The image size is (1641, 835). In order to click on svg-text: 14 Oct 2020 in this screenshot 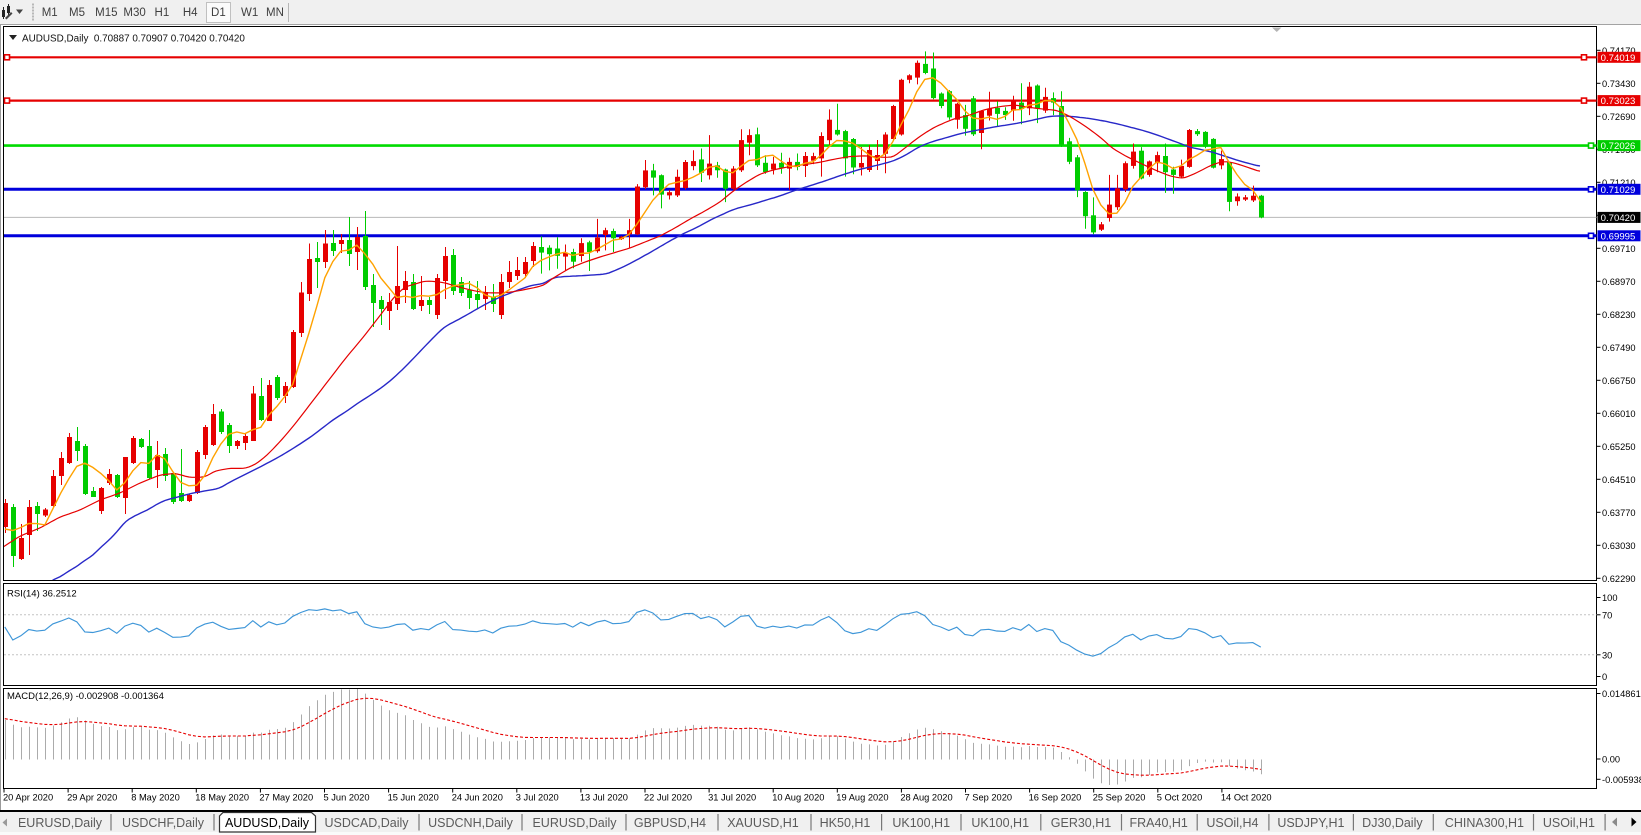, I will do `click(1246, 798)`.